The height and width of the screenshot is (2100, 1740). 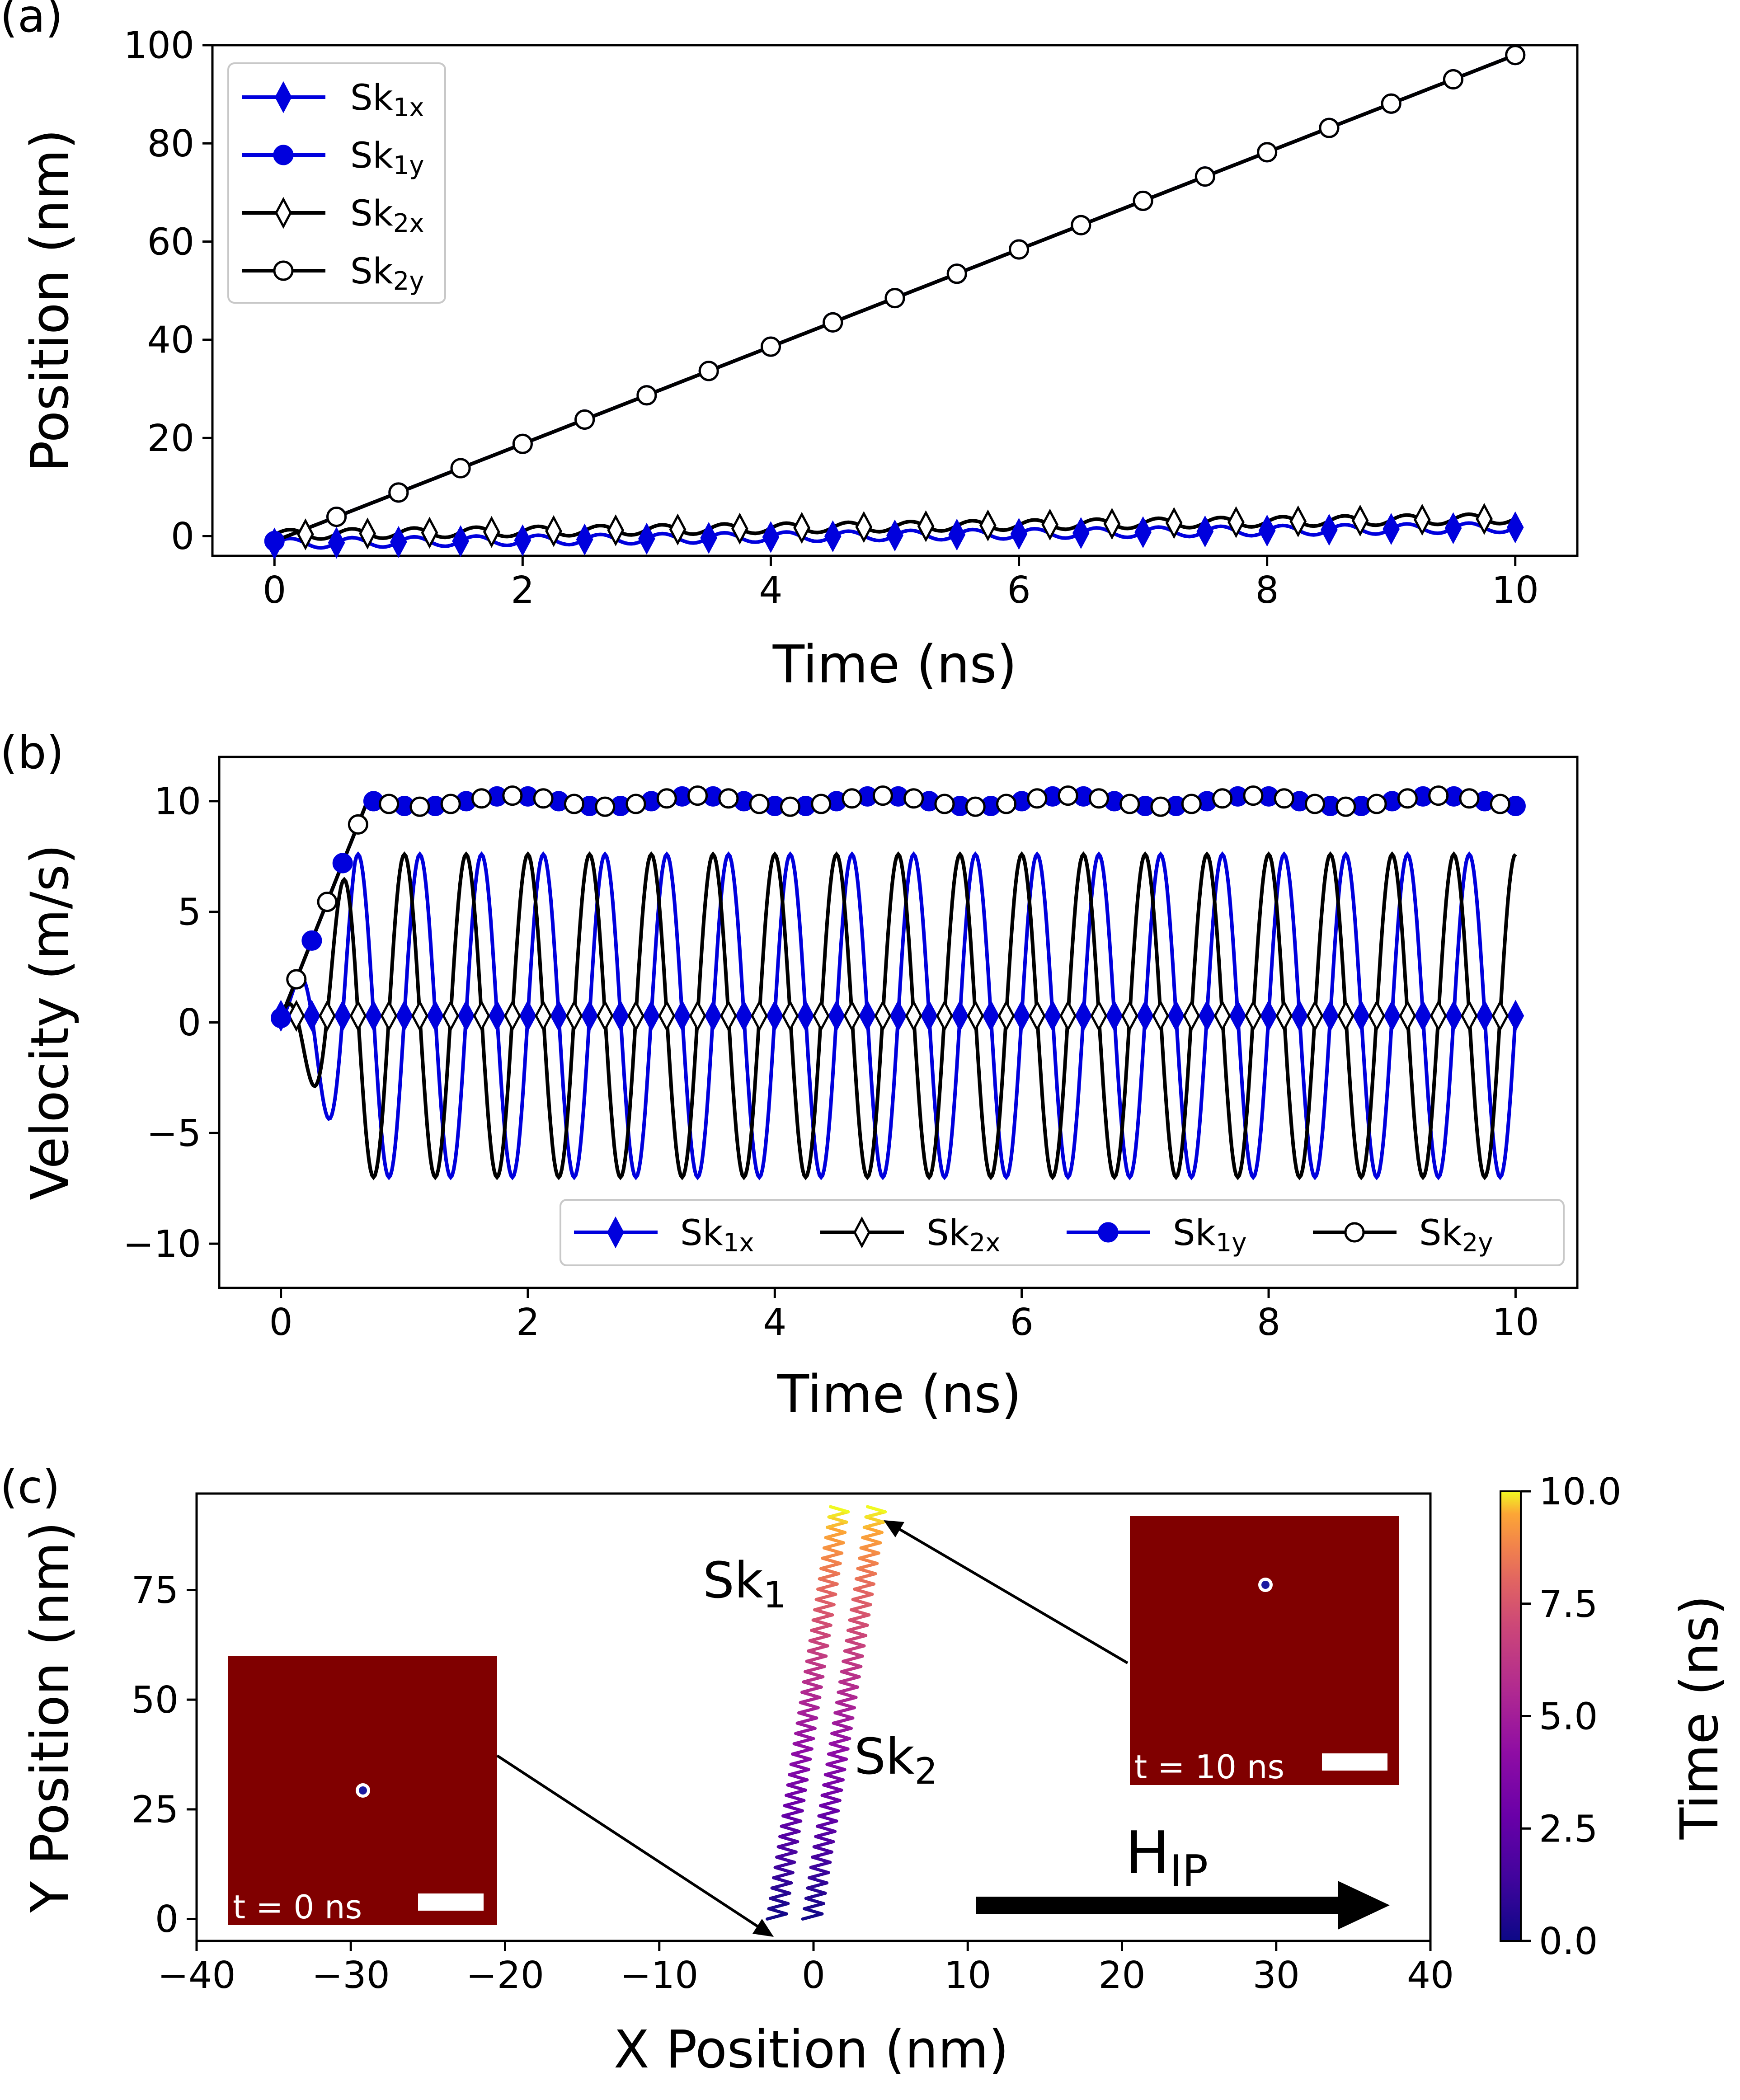 What do you see at coordinates (155, 1810) in the screenshot?
I see `y-tick-label: 25` at bounding box center [155, 1810].